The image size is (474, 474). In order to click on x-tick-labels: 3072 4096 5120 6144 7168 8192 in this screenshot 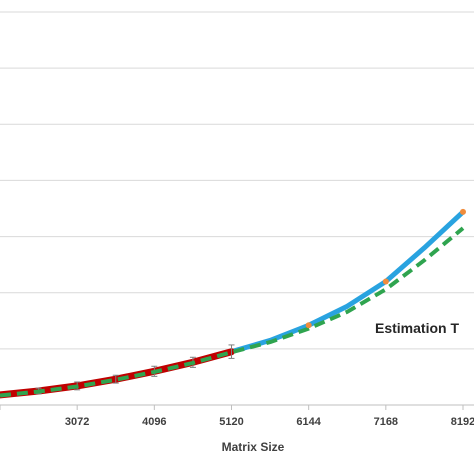, I will do `click(237, 416)`.